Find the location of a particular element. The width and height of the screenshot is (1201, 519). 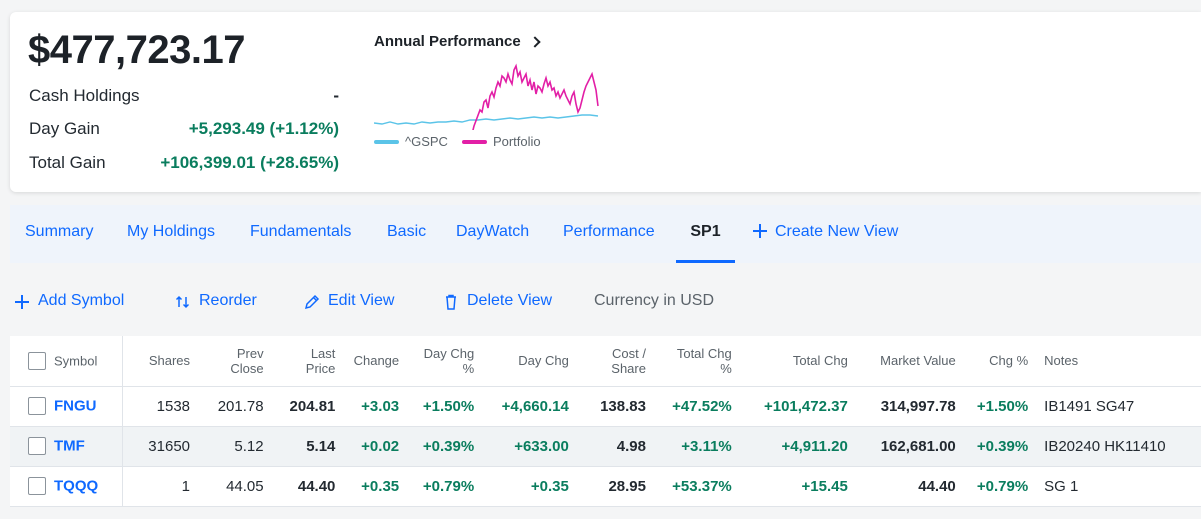

header-shares: Shares is located at coordinates (160, 361).